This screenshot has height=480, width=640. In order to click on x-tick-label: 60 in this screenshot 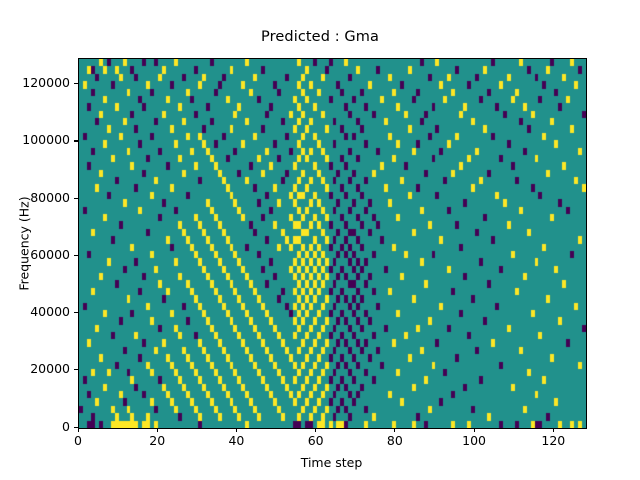, I will do `click(315, 440)`.